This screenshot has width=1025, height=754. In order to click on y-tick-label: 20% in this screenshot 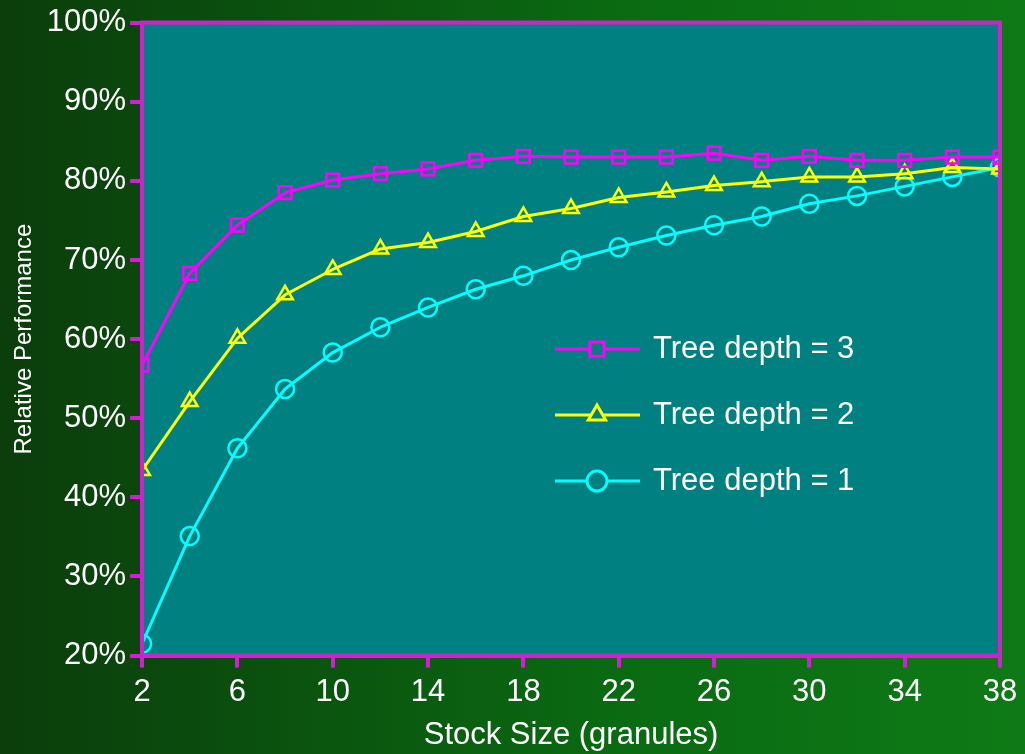, I will do `click(95, 654)`.